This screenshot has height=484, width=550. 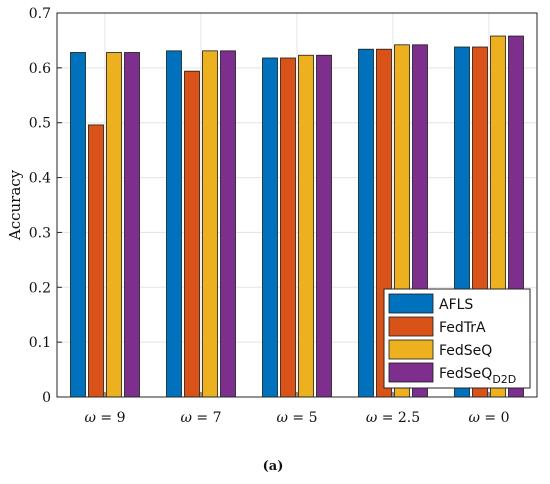 I want to click on x-tick-label: ω = 9, so click(x=105, y=418).